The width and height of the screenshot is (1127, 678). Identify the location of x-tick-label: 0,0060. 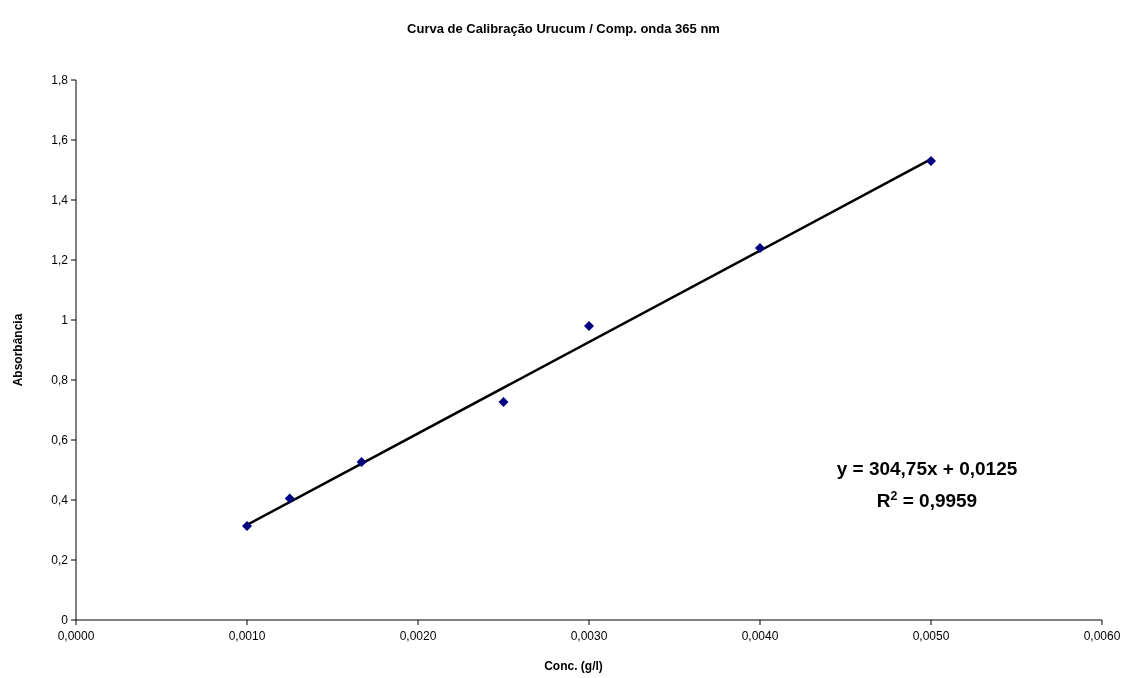
(1102, 636).